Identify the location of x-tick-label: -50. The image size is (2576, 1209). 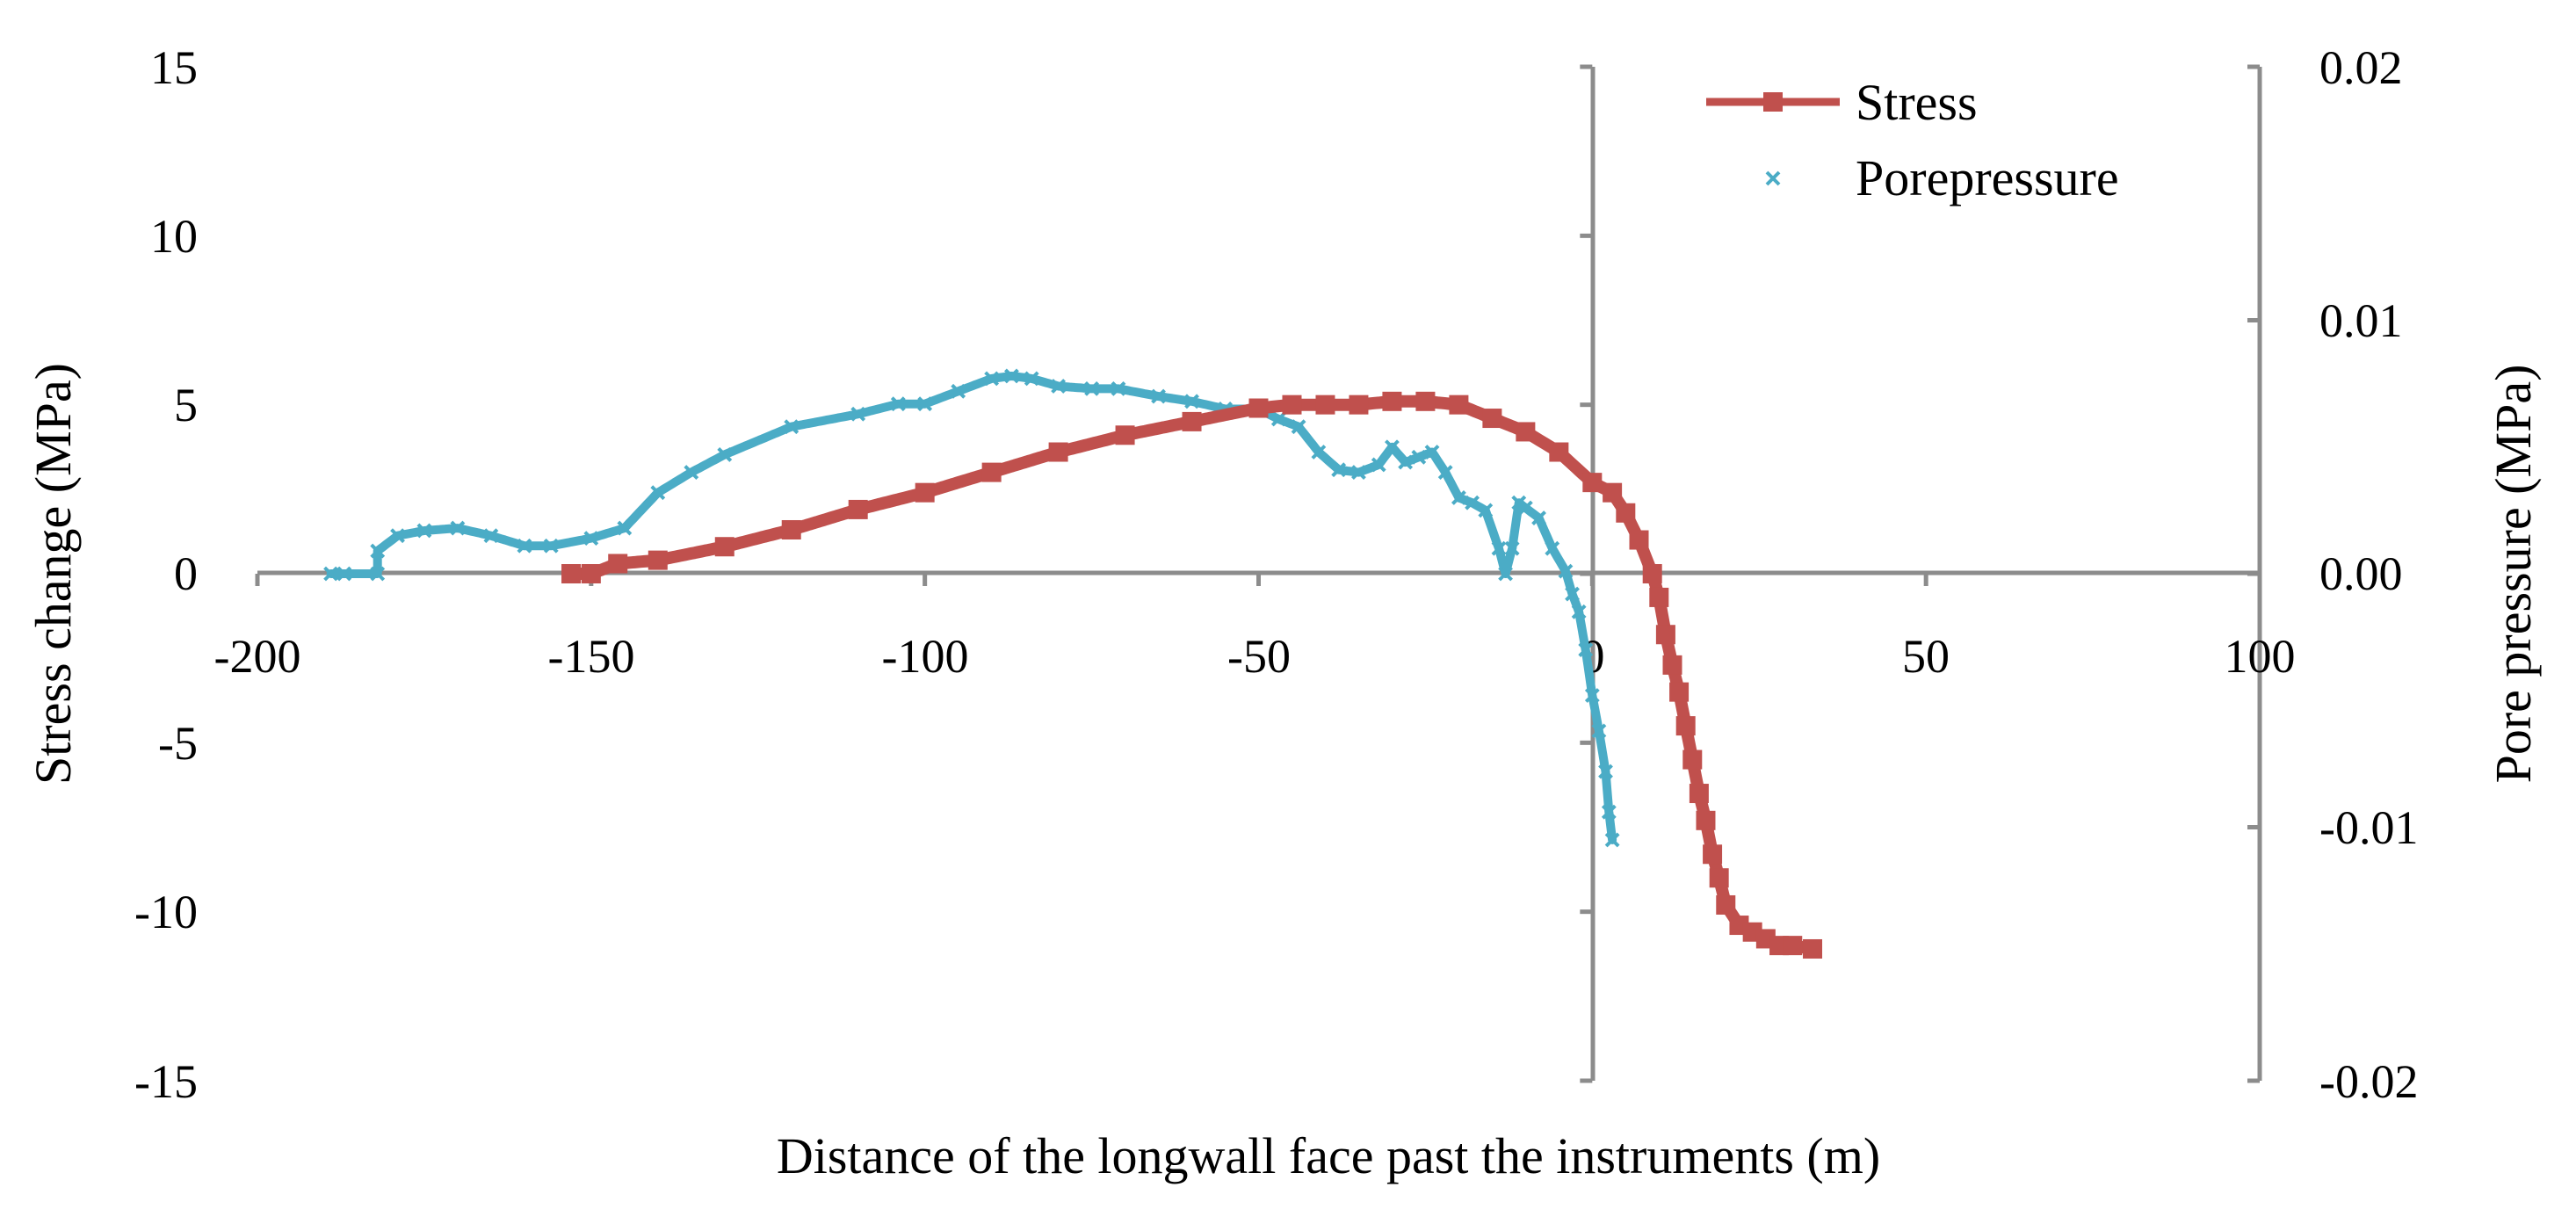
(1259, 656).